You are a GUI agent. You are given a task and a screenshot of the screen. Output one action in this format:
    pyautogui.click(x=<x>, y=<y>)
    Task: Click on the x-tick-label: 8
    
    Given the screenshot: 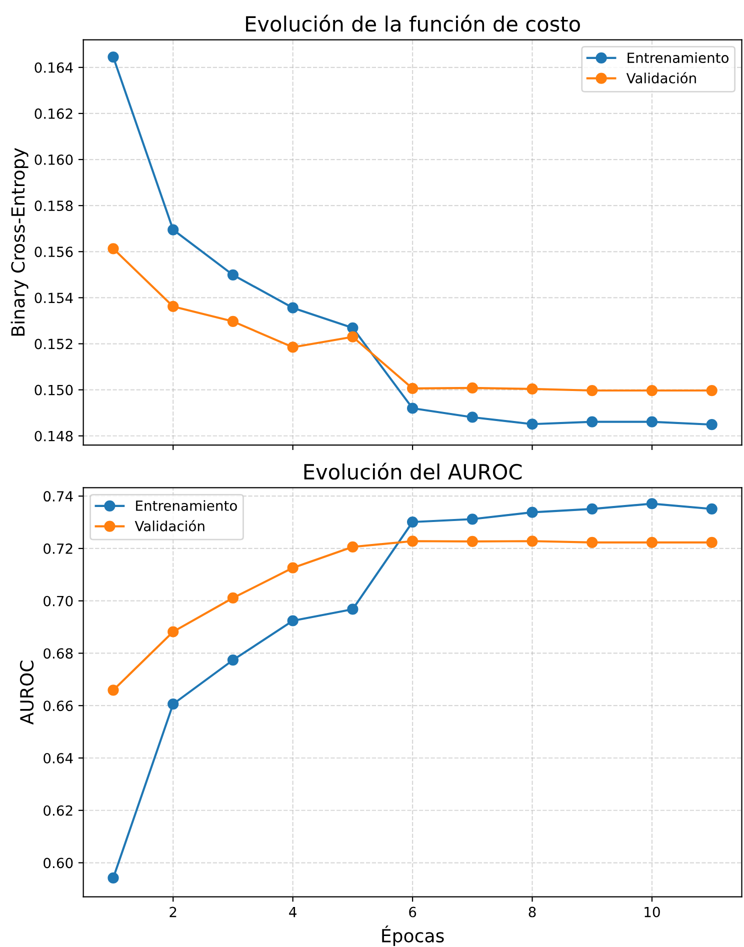 What is the action you would take?
    pyautogui.click(x=532, y=912)
    